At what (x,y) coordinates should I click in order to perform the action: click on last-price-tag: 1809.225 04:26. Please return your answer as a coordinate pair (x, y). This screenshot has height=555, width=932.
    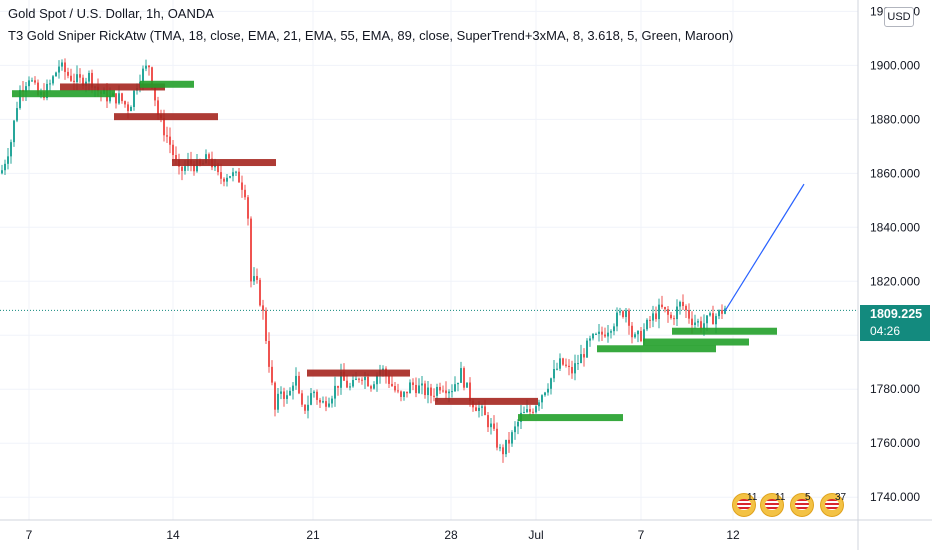
    Looking at the image, I should click on (895, 323).